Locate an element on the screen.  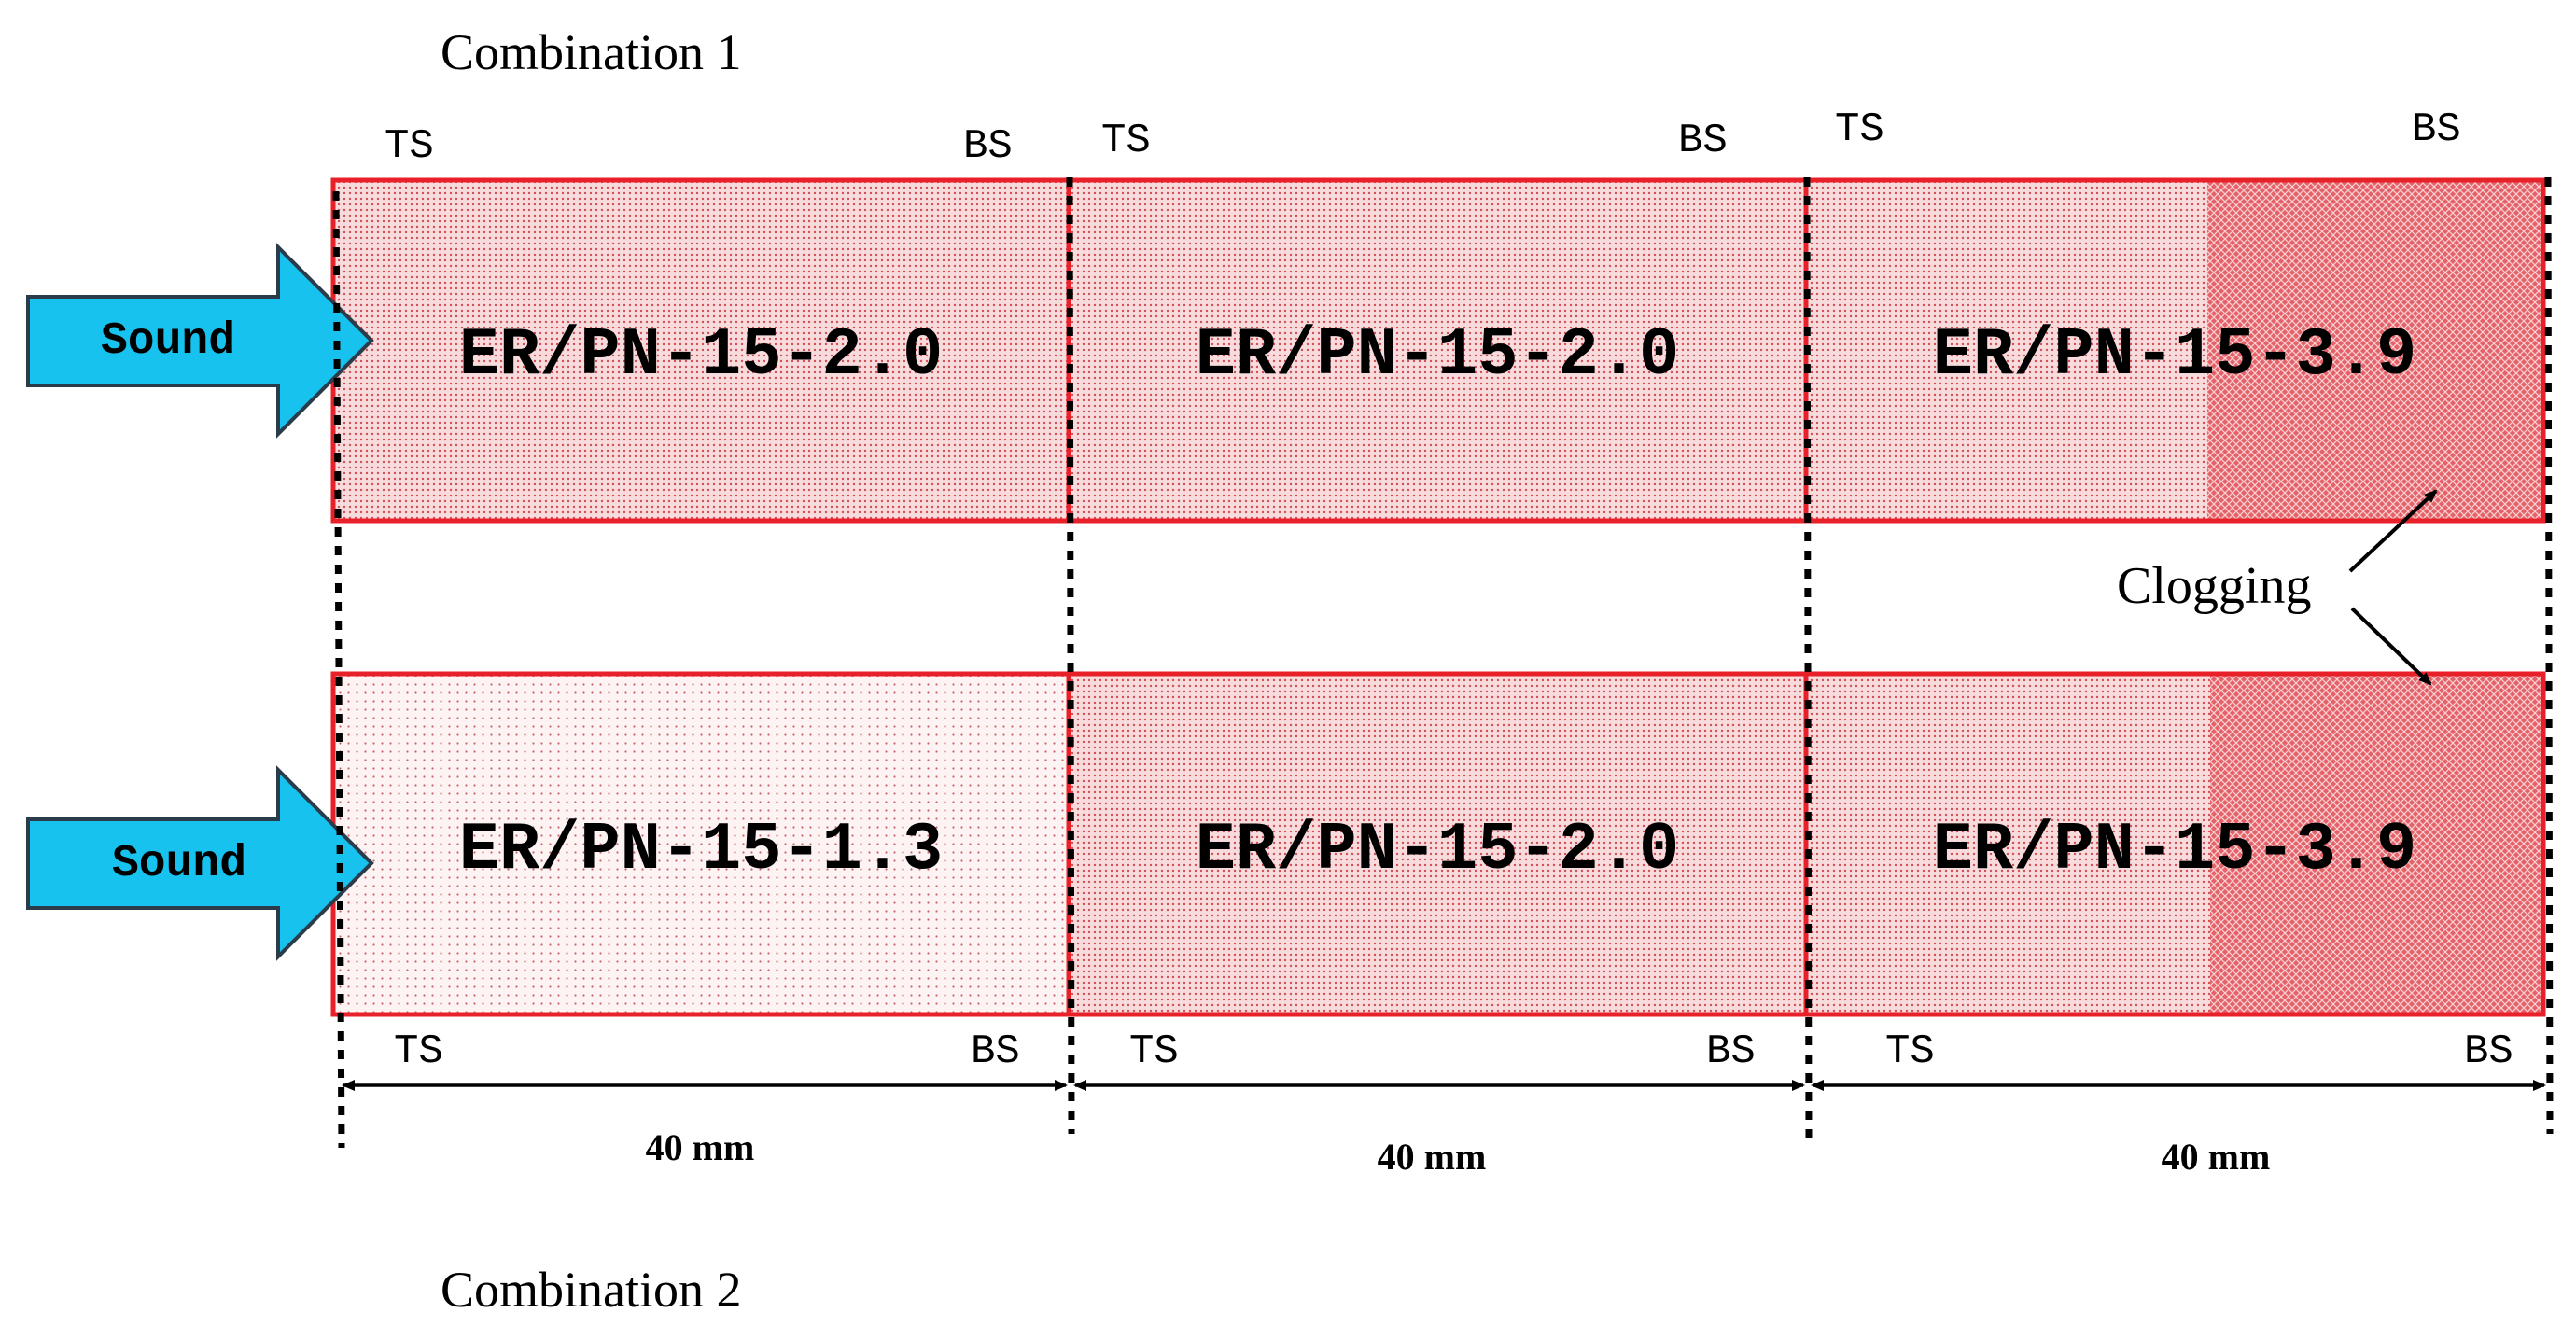
combination-1-title: Combination 1 is located at coordinates (591, 52).